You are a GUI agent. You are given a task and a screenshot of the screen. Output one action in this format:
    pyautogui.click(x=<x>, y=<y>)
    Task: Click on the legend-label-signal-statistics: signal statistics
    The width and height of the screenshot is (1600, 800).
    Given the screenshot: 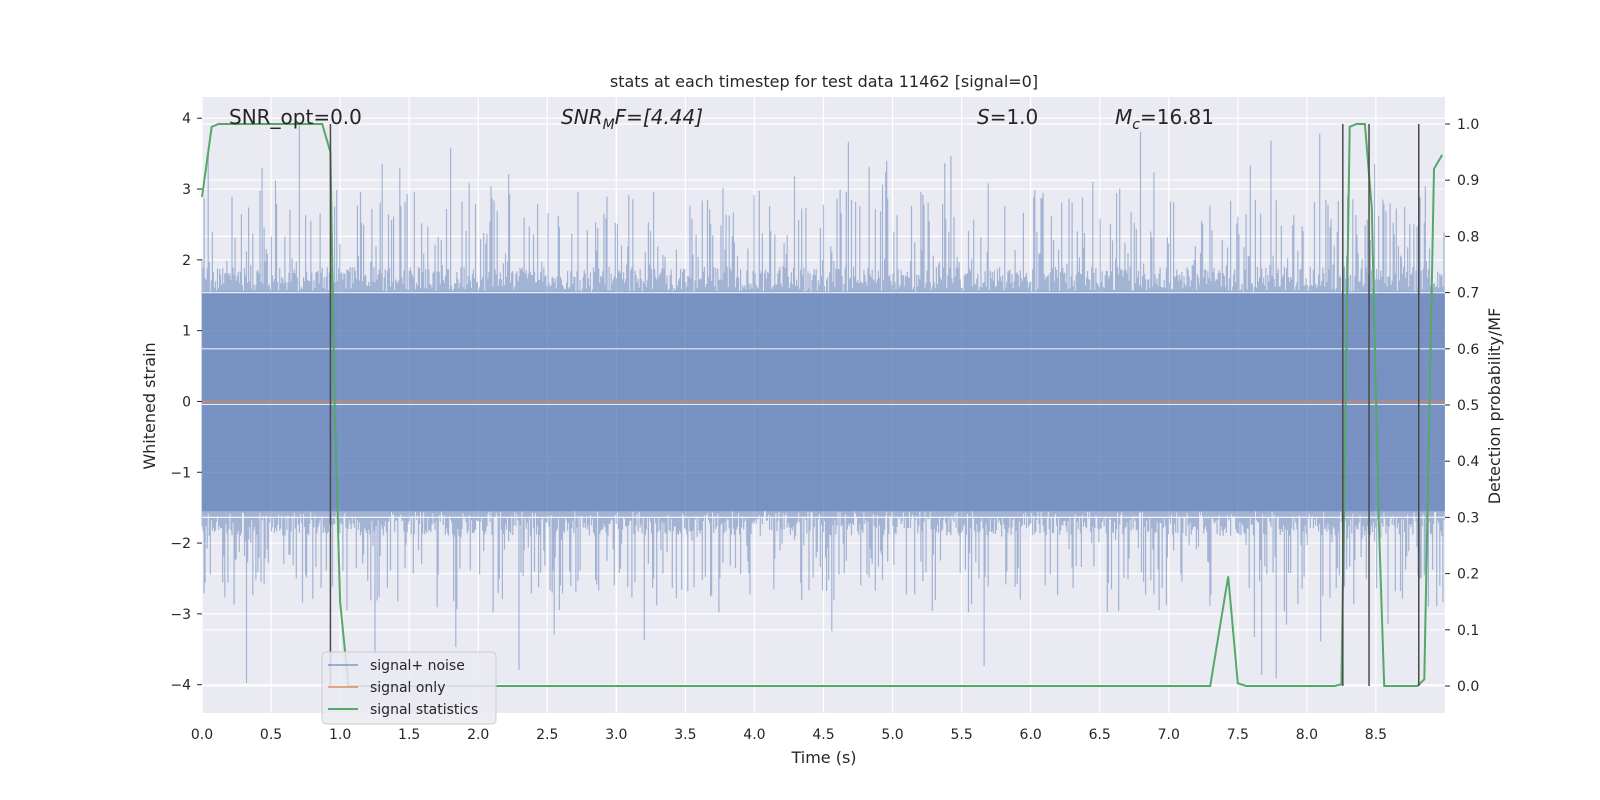 What is the action you would take?
    pyautogui.click(x=424, y=710)
    